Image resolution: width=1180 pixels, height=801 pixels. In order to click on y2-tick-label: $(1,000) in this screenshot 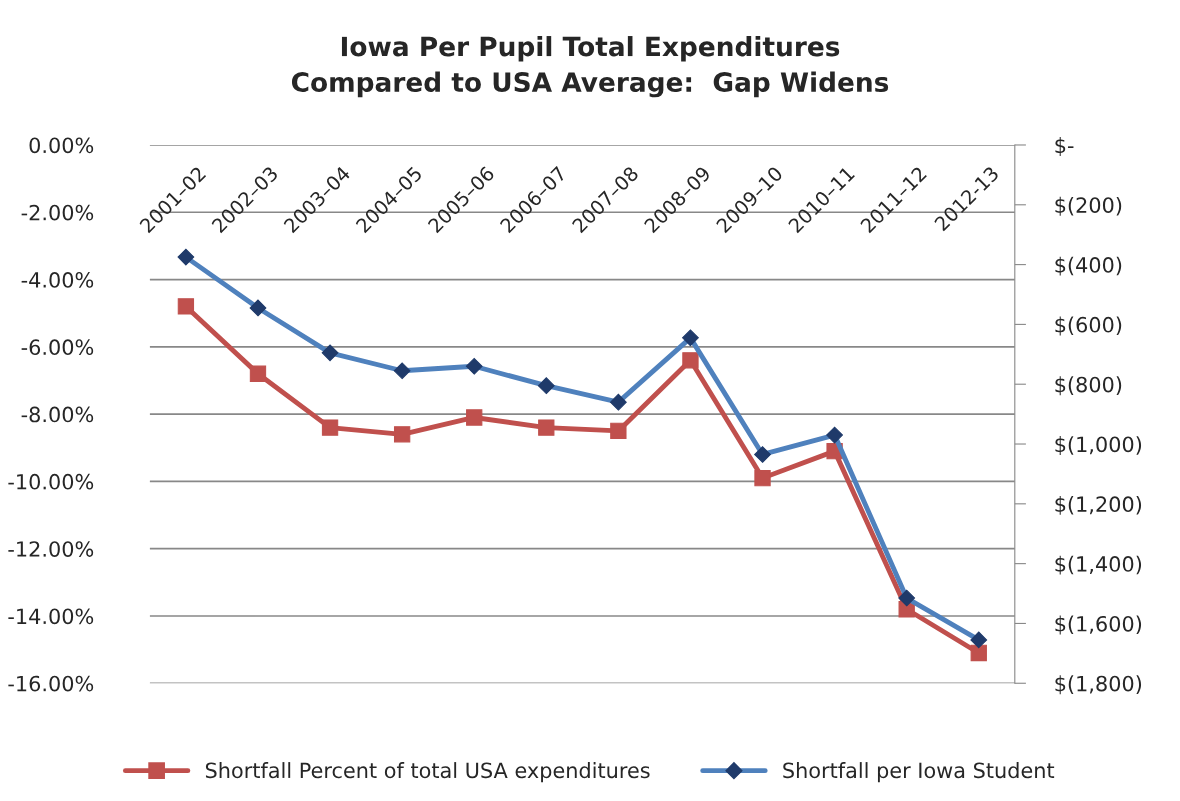, I will do `click(1098, 445)`.